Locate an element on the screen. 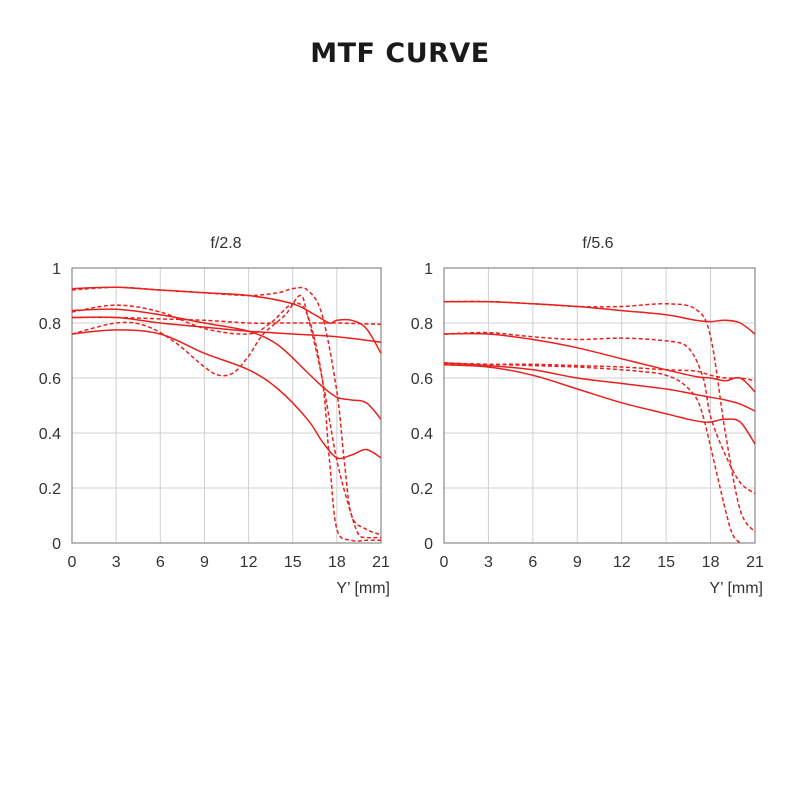 The image size is (800, 800). page-title: MTF CURVE is located at coordinates (400, 53).